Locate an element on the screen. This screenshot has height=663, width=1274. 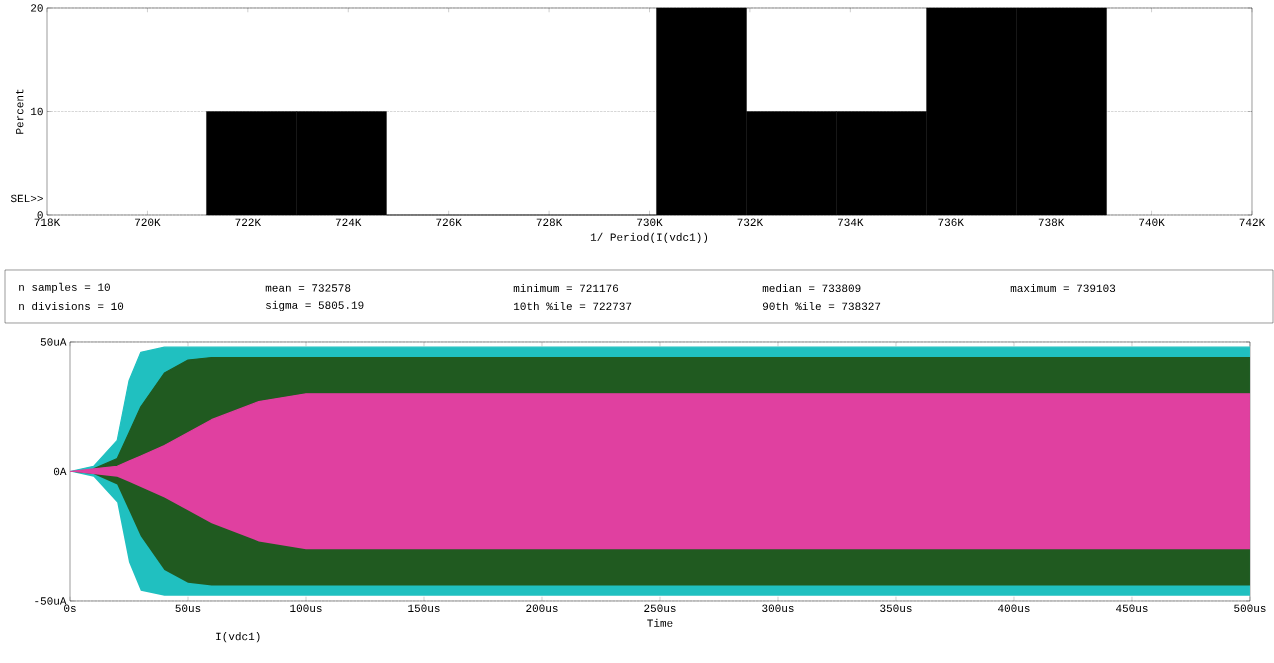
x-tick-label: 730K is located at coordinates (650, 222).